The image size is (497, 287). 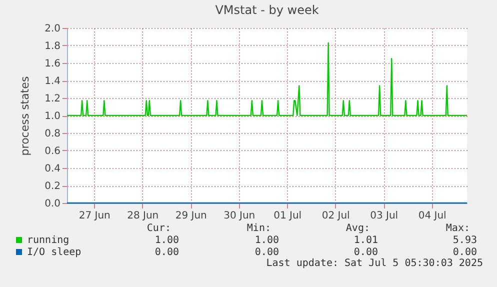 What do you see at coordinates (143, 216) in the screenshot?
I see `x-tick-label: 28 Jun` at bounding box center [143, 216].